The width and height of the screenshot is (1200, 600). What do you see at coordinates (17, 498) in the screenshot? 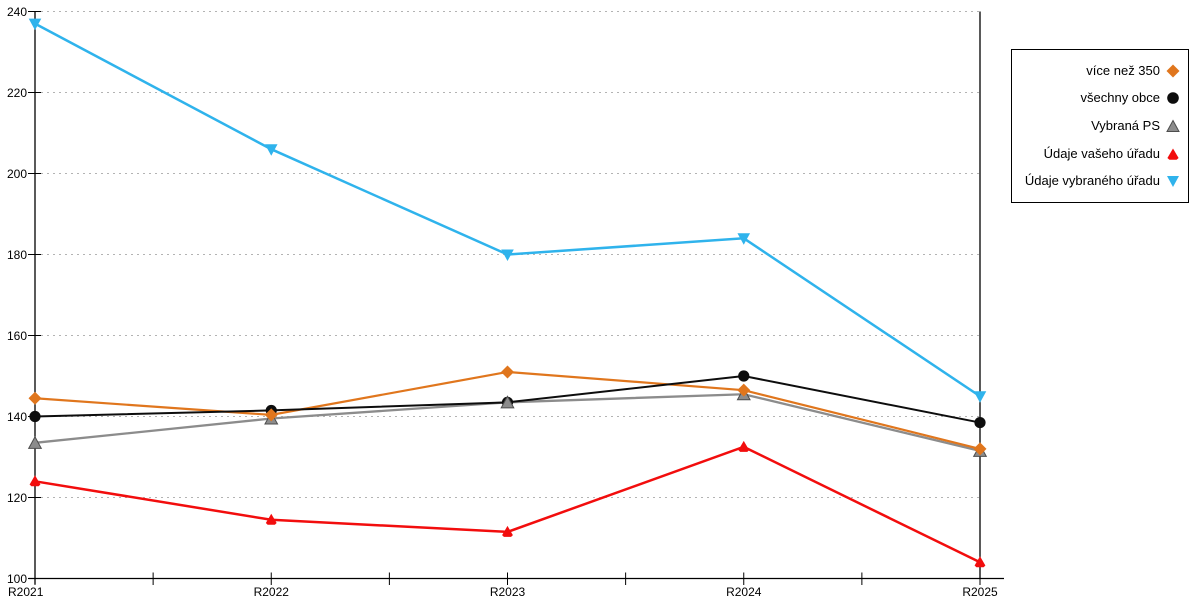
I see `y-tick-label: 120` at bounding box center [17, 498].